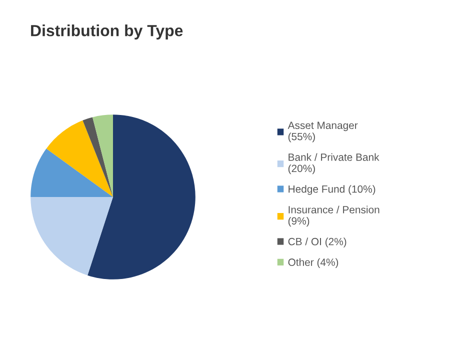 The height and width of the screenshot is (348, 464). What do you see at coordinates (332, 190) in the screenshot?
I see `legend-label: Hedge Fund (10%)` at bounding box center [332, 190].